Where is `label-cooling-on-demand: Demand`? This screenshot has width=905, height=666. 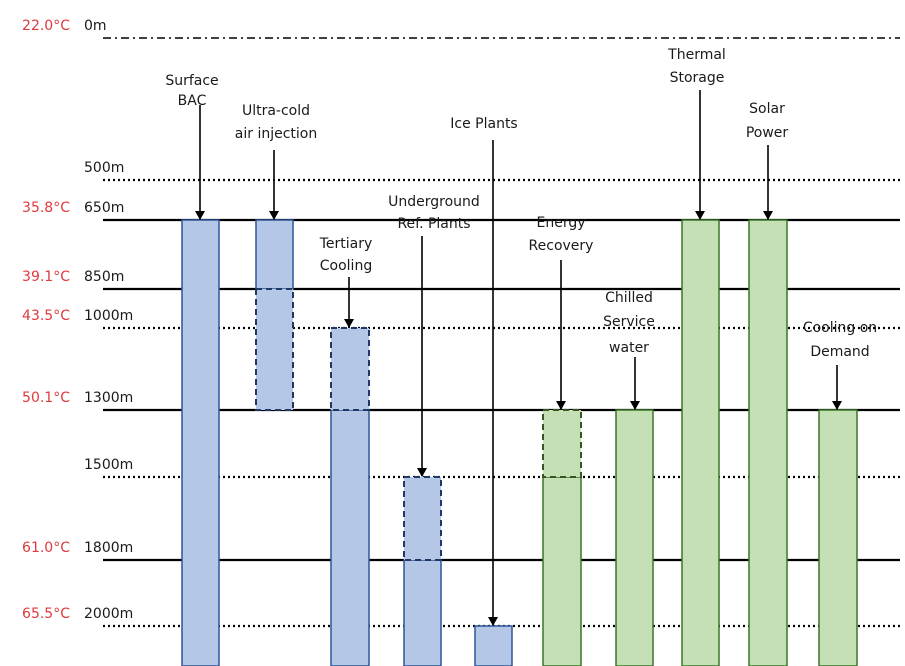 label-cooling-on-demand: Demand is located at coordinates (839, 352).